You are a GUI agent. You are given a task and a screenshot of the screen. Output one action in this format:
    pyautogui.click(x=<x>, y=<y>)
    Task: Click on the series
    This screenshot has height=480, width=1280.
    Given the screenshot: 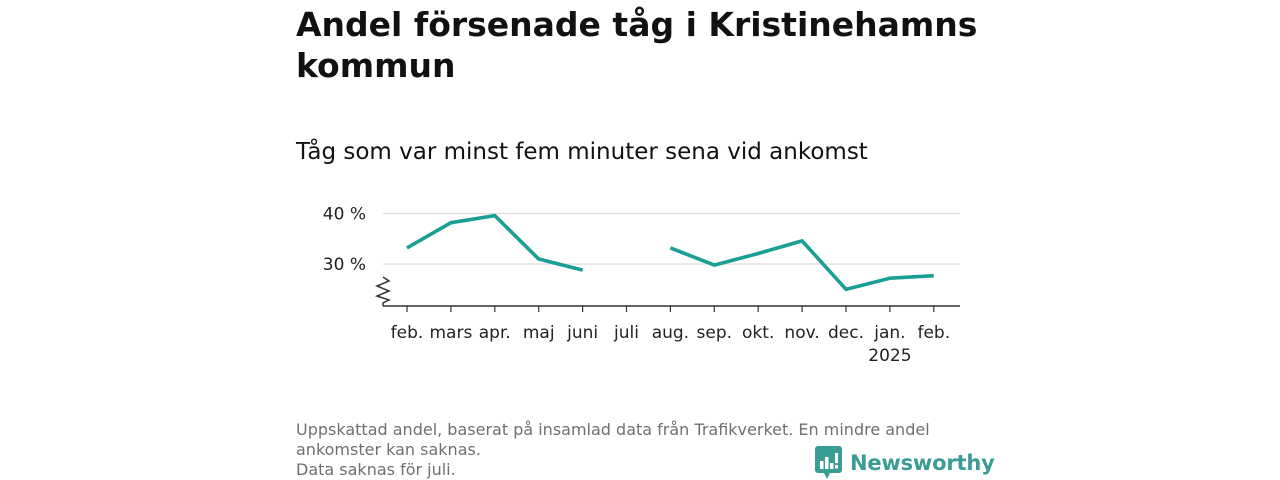 What is the action you would take?
    pyautogui.click(x=670, y=252)
    